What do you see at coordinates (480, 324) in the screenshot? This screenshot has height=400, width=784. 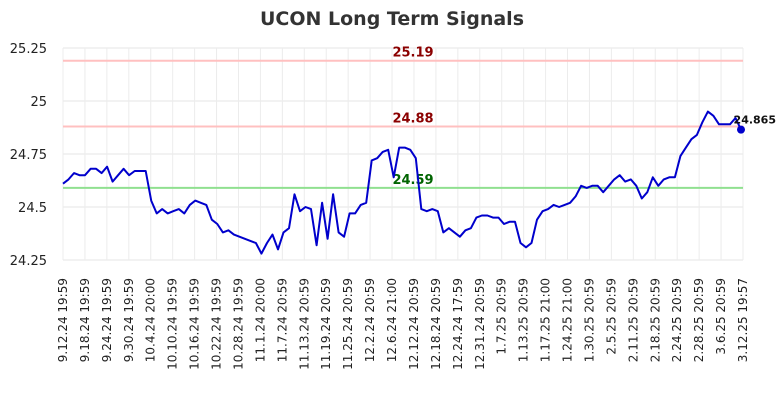 I see `x-tick-label: 12.31.24 20:59` at bounding box center [480, 324].